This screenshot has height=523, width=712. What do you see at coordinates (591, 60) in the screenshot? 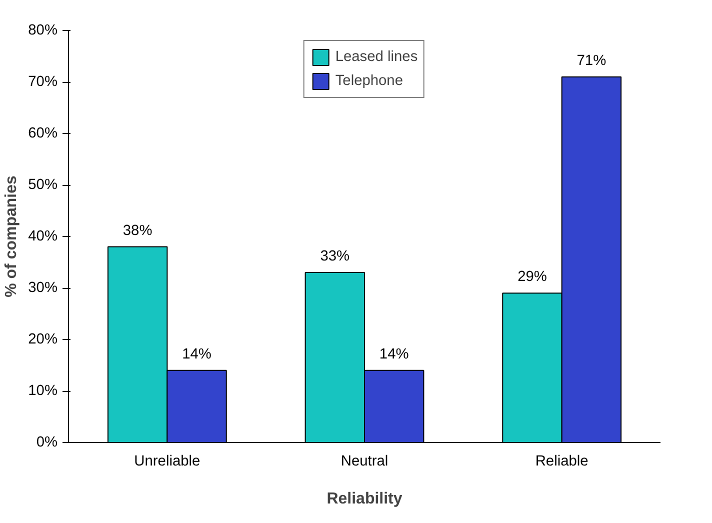
I see `data-label: 71%` at bounding box center [591, 60].